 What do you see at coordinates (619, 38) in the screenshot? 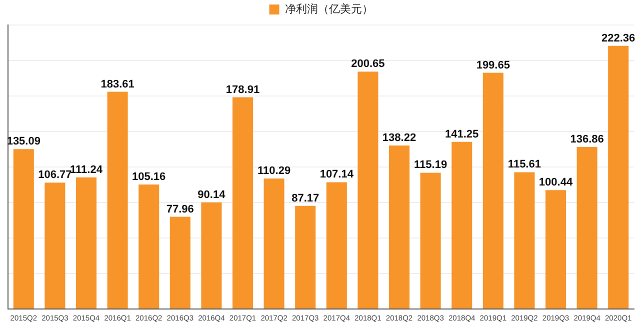
I see `data-label: 222.36` at bounding box center [619, 38].